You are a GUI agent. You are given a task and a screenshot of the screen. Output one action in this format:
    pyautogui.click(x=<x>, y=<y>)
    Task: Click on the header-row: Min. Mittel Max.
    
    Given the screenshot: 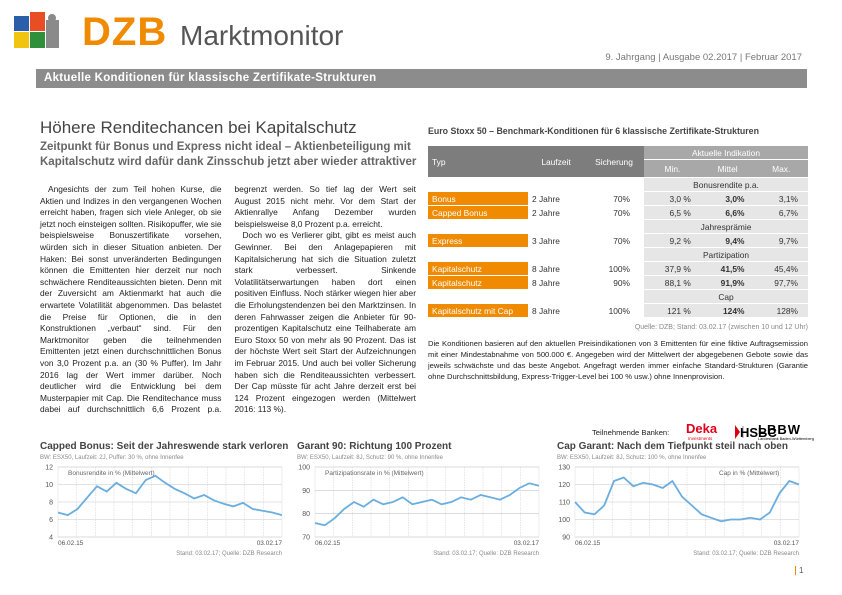 What is the action you would take?
    pyautogui.click(x=618, y=168)
    